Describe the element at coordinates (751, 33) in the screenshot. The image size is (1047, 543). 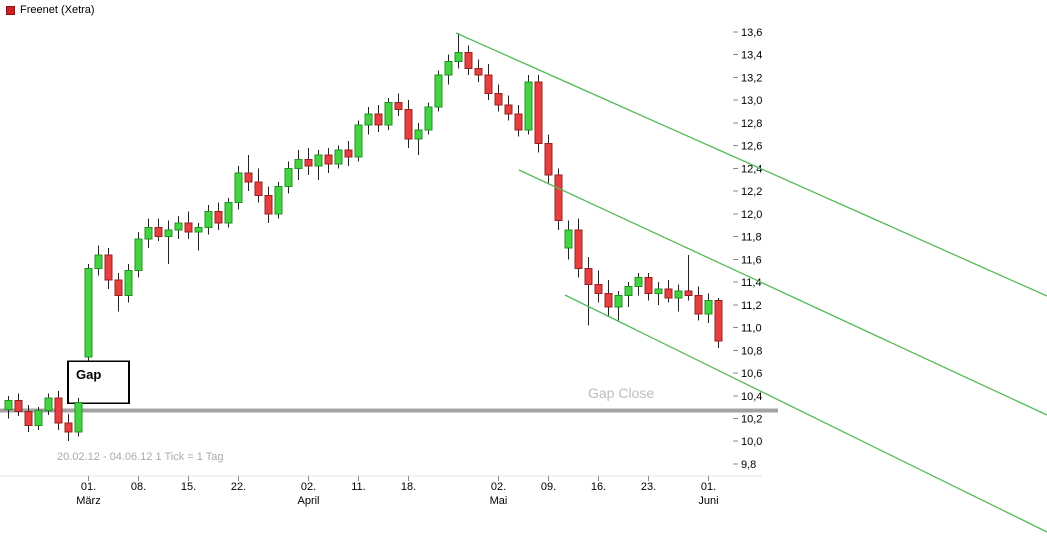
I see `y-axis-label: 13,6` at that location.